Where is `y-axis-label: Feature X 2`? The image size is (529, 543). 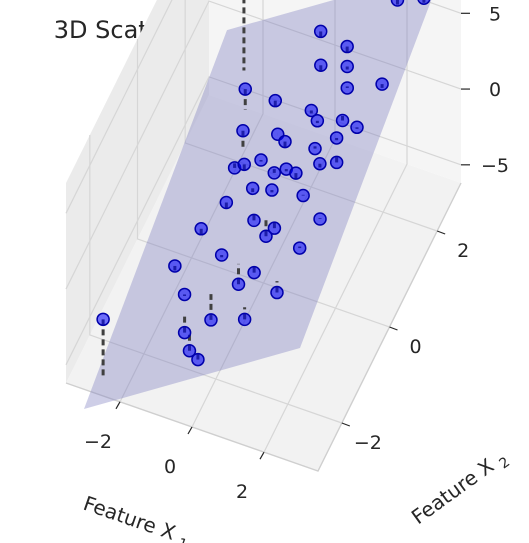
y-axis-label: Feature X 2 is located at coordinates (460, 488).